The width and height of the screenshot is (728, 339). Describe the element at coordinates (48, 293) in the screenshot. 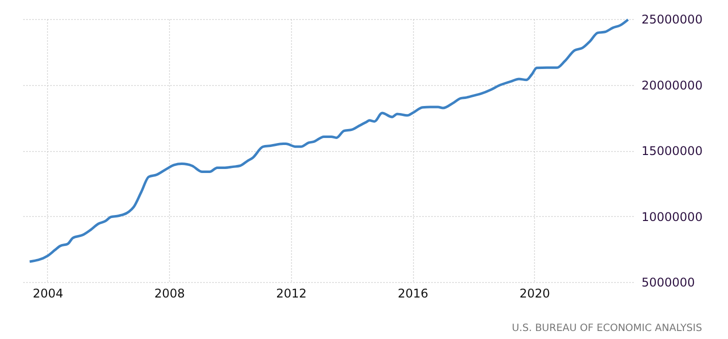

I see `x-tick-label: 2004` at that location.